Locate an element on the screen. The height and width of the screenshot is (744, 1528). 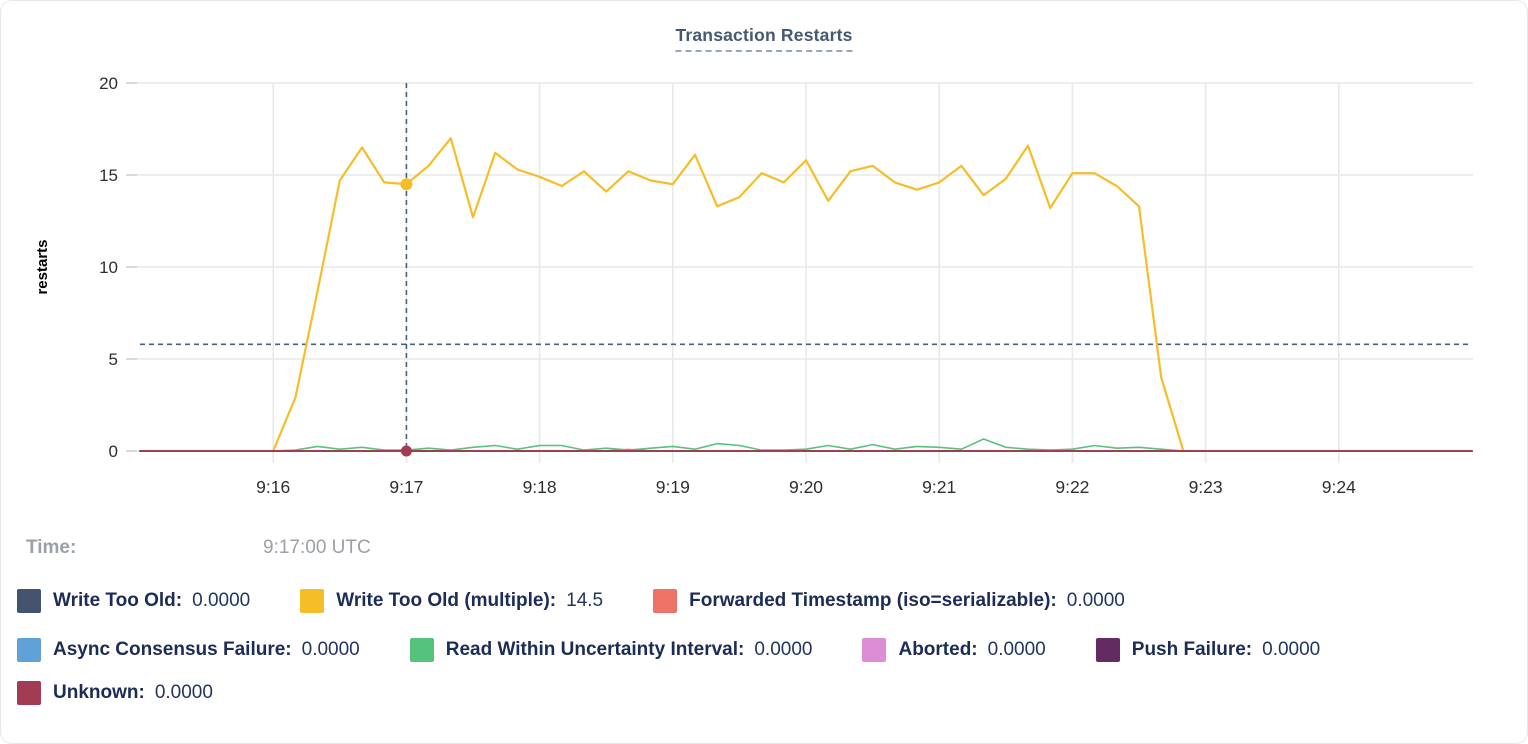
legend-item-push-failure: Push Failure: 0.0000 is located at coordinates (1208, 650).